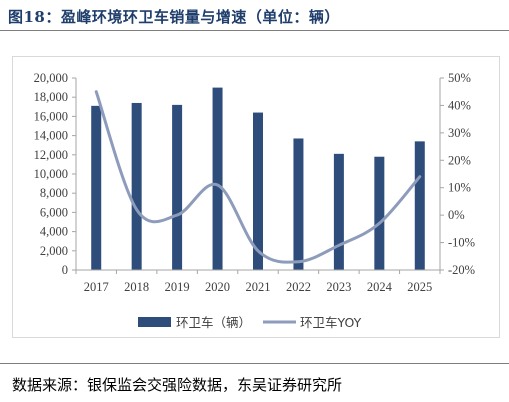 The image size is (509, 402). I want to click on left-tick-label: 10,000, so click(51, 174).